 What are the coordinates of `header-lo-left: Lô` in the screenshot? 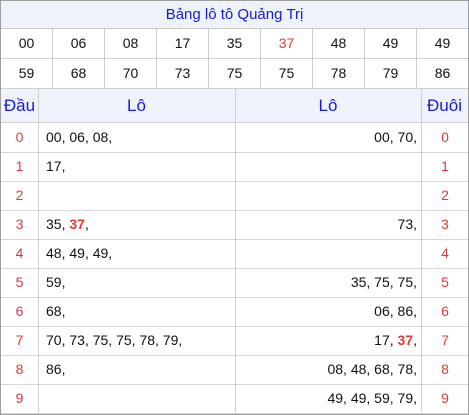 It's located at (136, 105).